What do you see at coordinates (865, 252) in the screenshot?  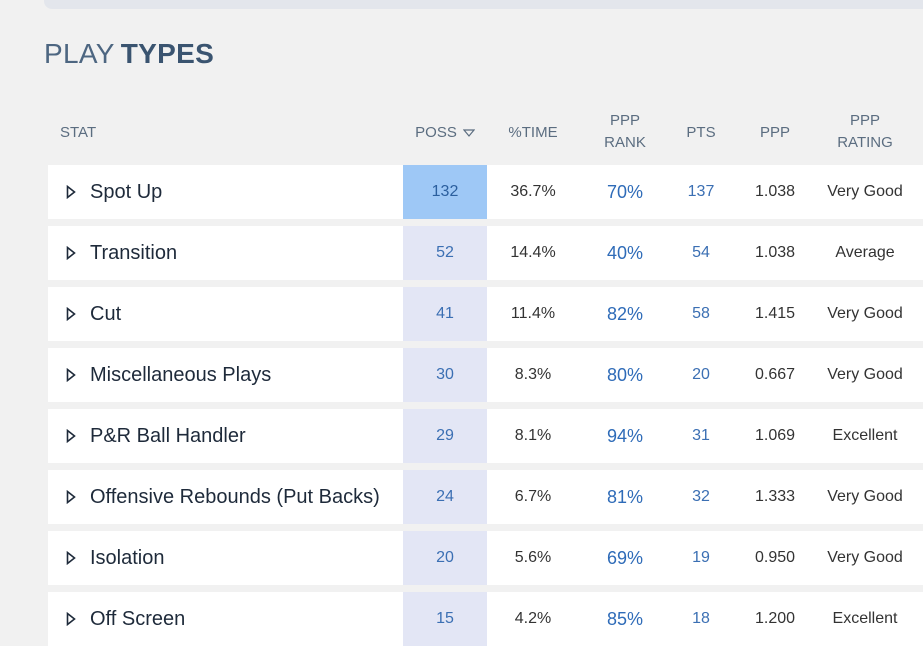 I see `ppp-rating-value: Average` at bounding box center [865, 252].